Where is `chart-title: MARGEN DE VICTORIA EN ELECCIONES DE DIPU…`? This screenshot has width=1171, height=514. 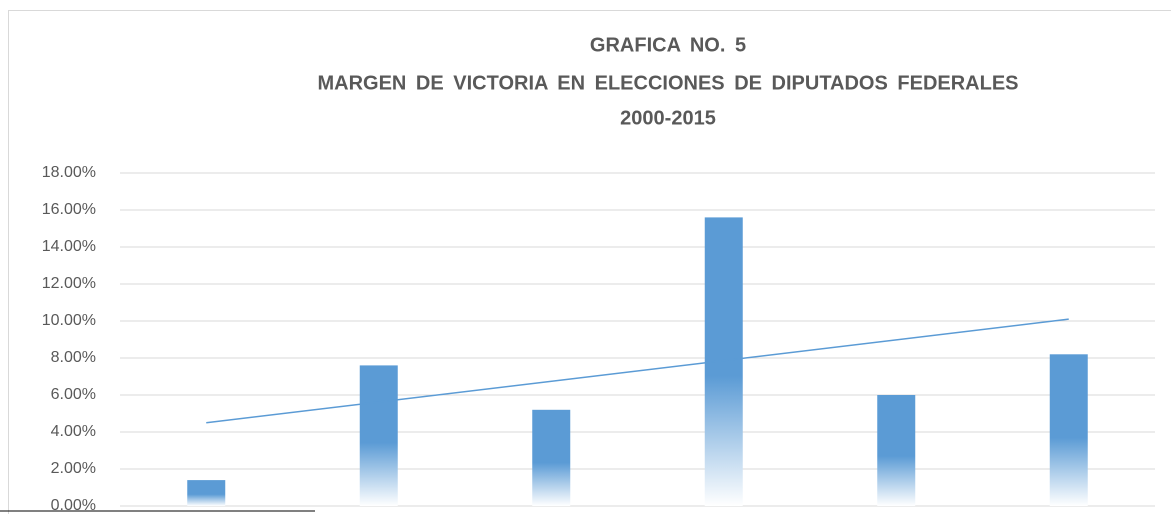
chart-title: MARGEN DE VICTORIA EN ELECCIONES DE DIPU… is located at coordinates (667, 83).